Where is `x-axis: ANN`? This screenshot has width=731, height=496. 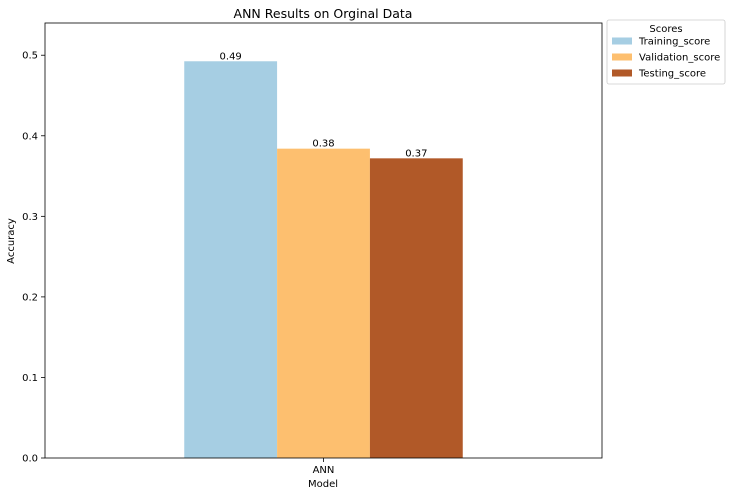
x-axis: ANN is located at coordinates (324, 467).